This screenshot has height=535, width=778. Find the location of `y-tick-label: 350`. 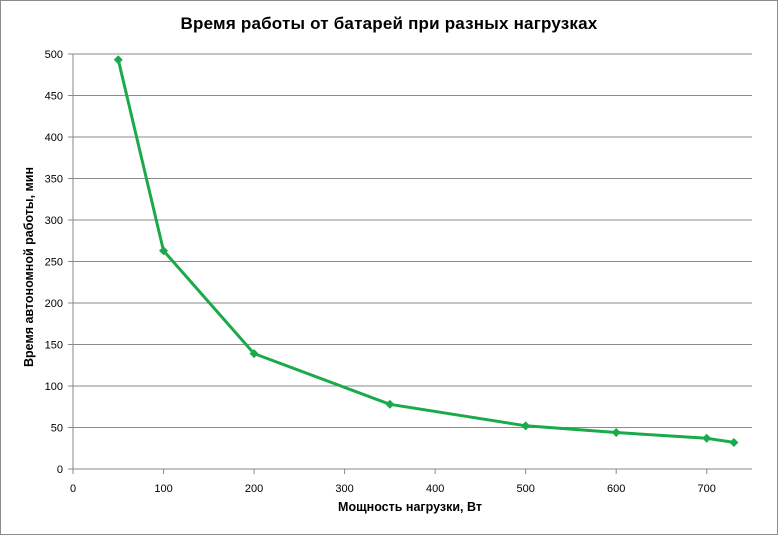

y-tick-label: 350 is located at coordinates (54, 180).